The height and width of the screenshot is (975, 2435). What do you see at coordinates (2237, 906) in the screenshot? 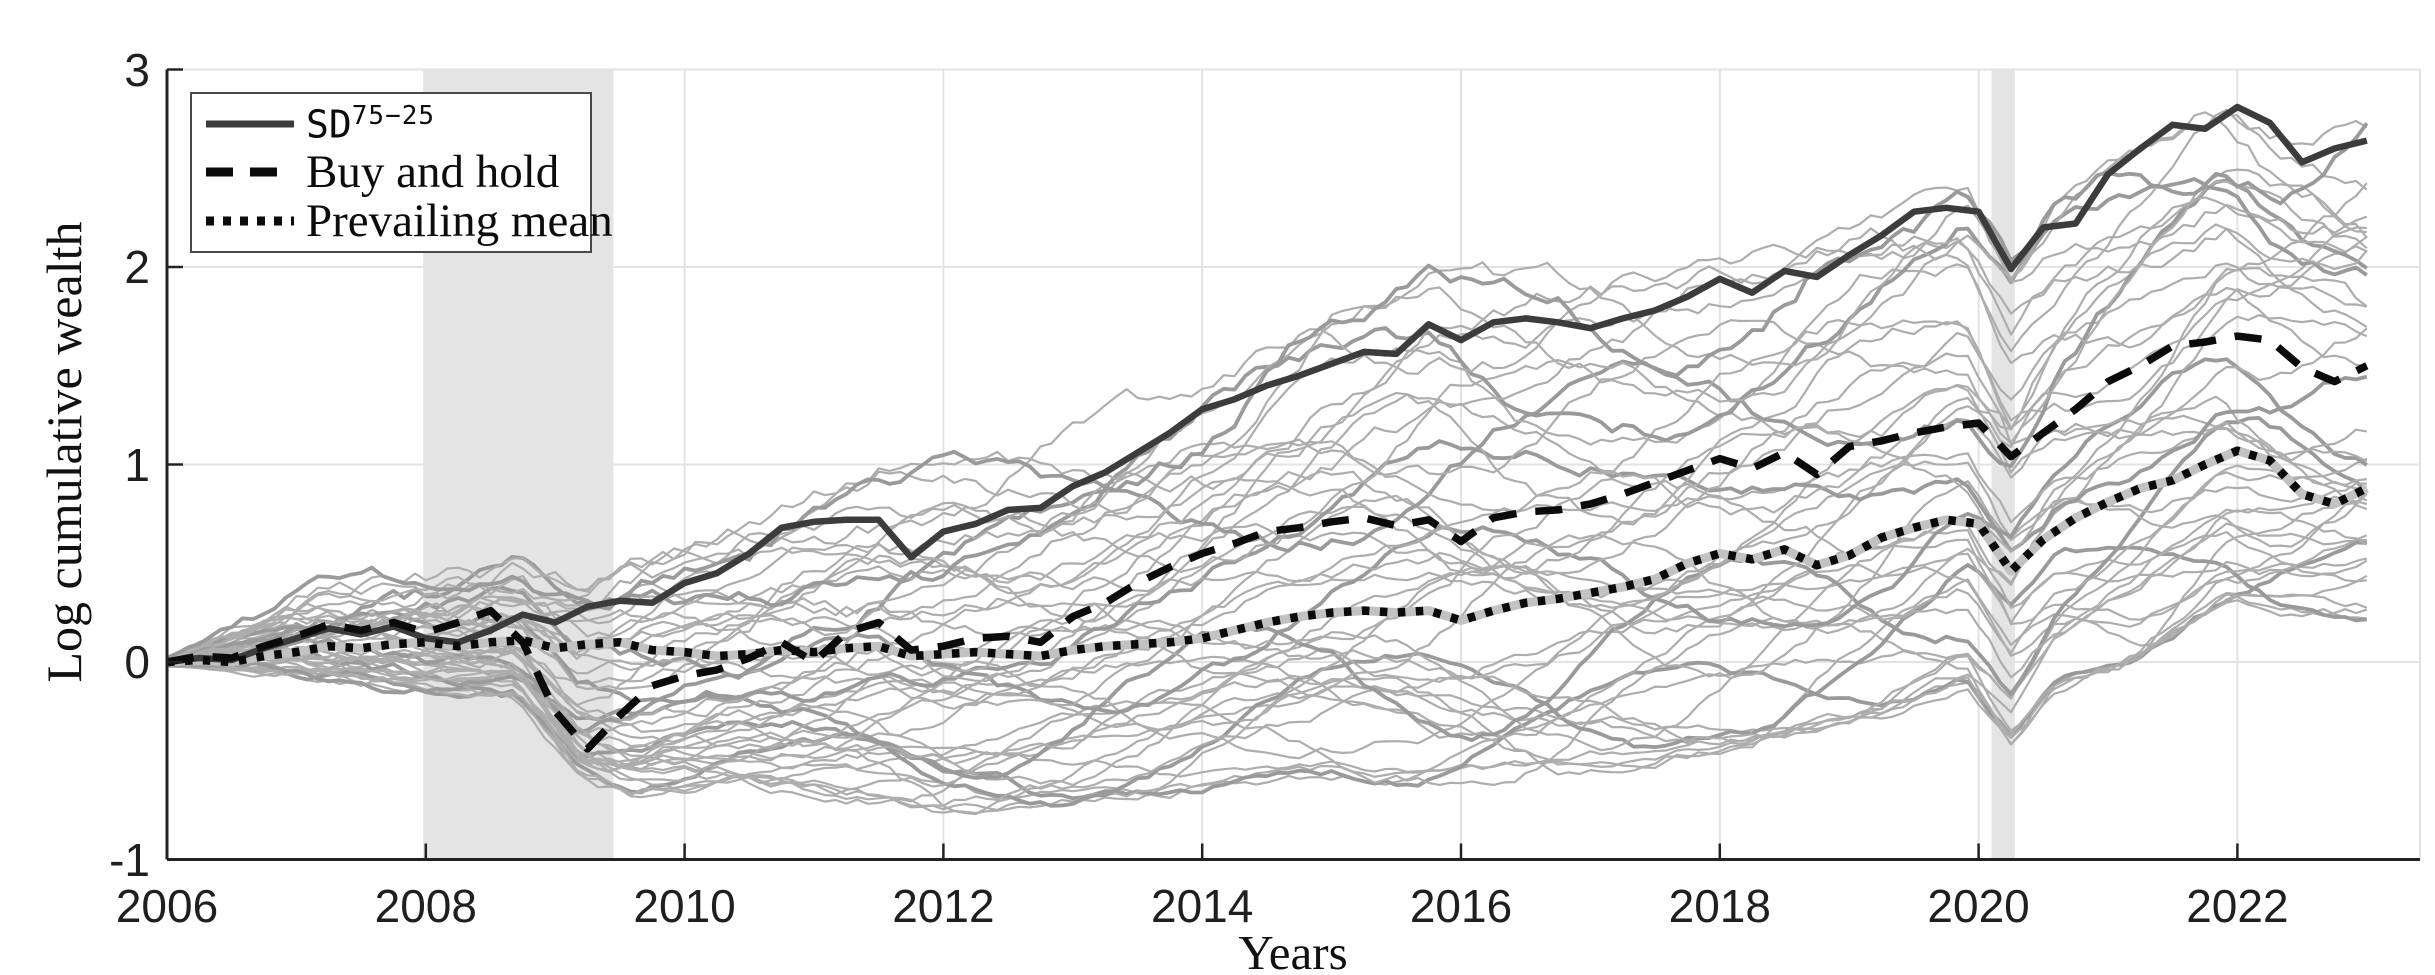
I see `x-tick-label: 2022` at bounding box center [2237, 906].